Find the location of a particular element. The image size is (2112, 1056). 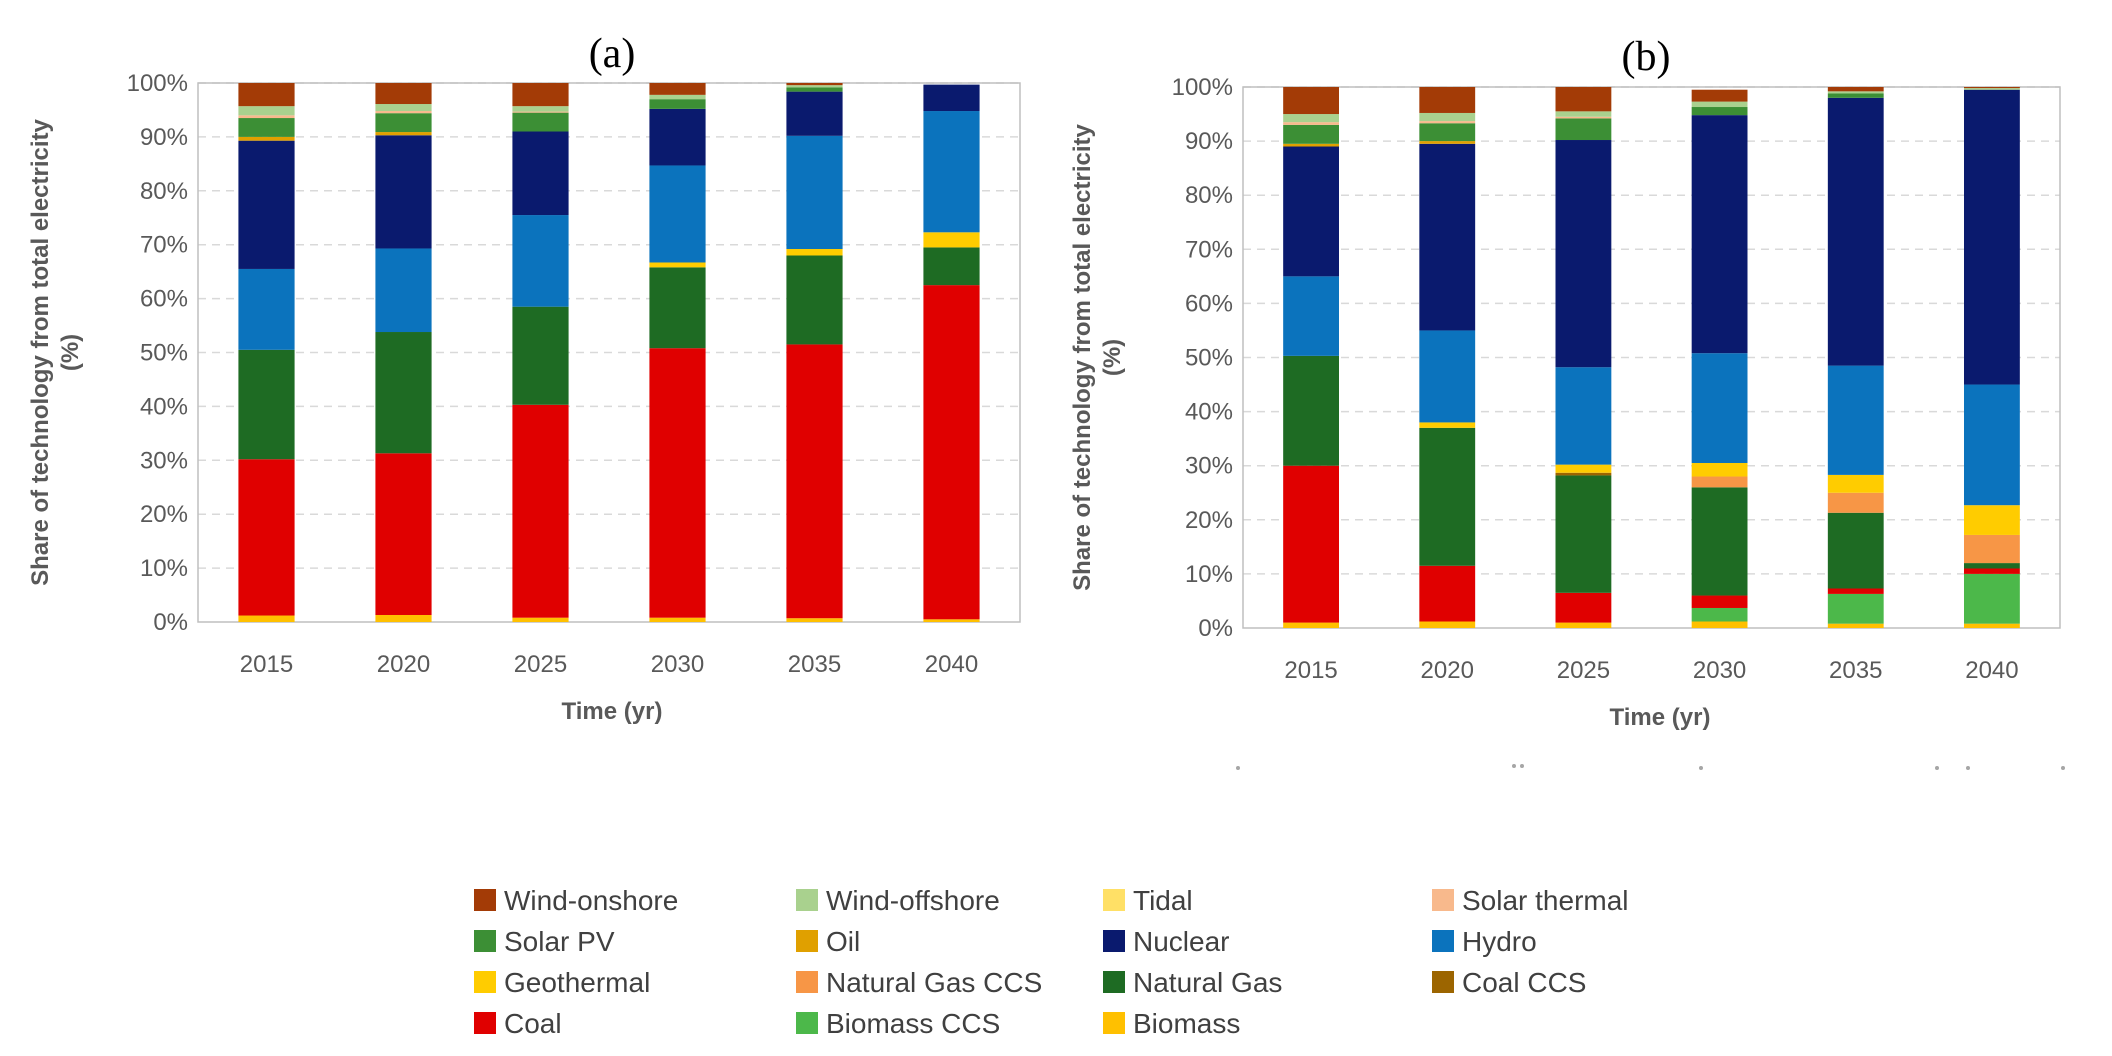

x-axis-title: Time (yr) is located at coordinates (1660, 717).